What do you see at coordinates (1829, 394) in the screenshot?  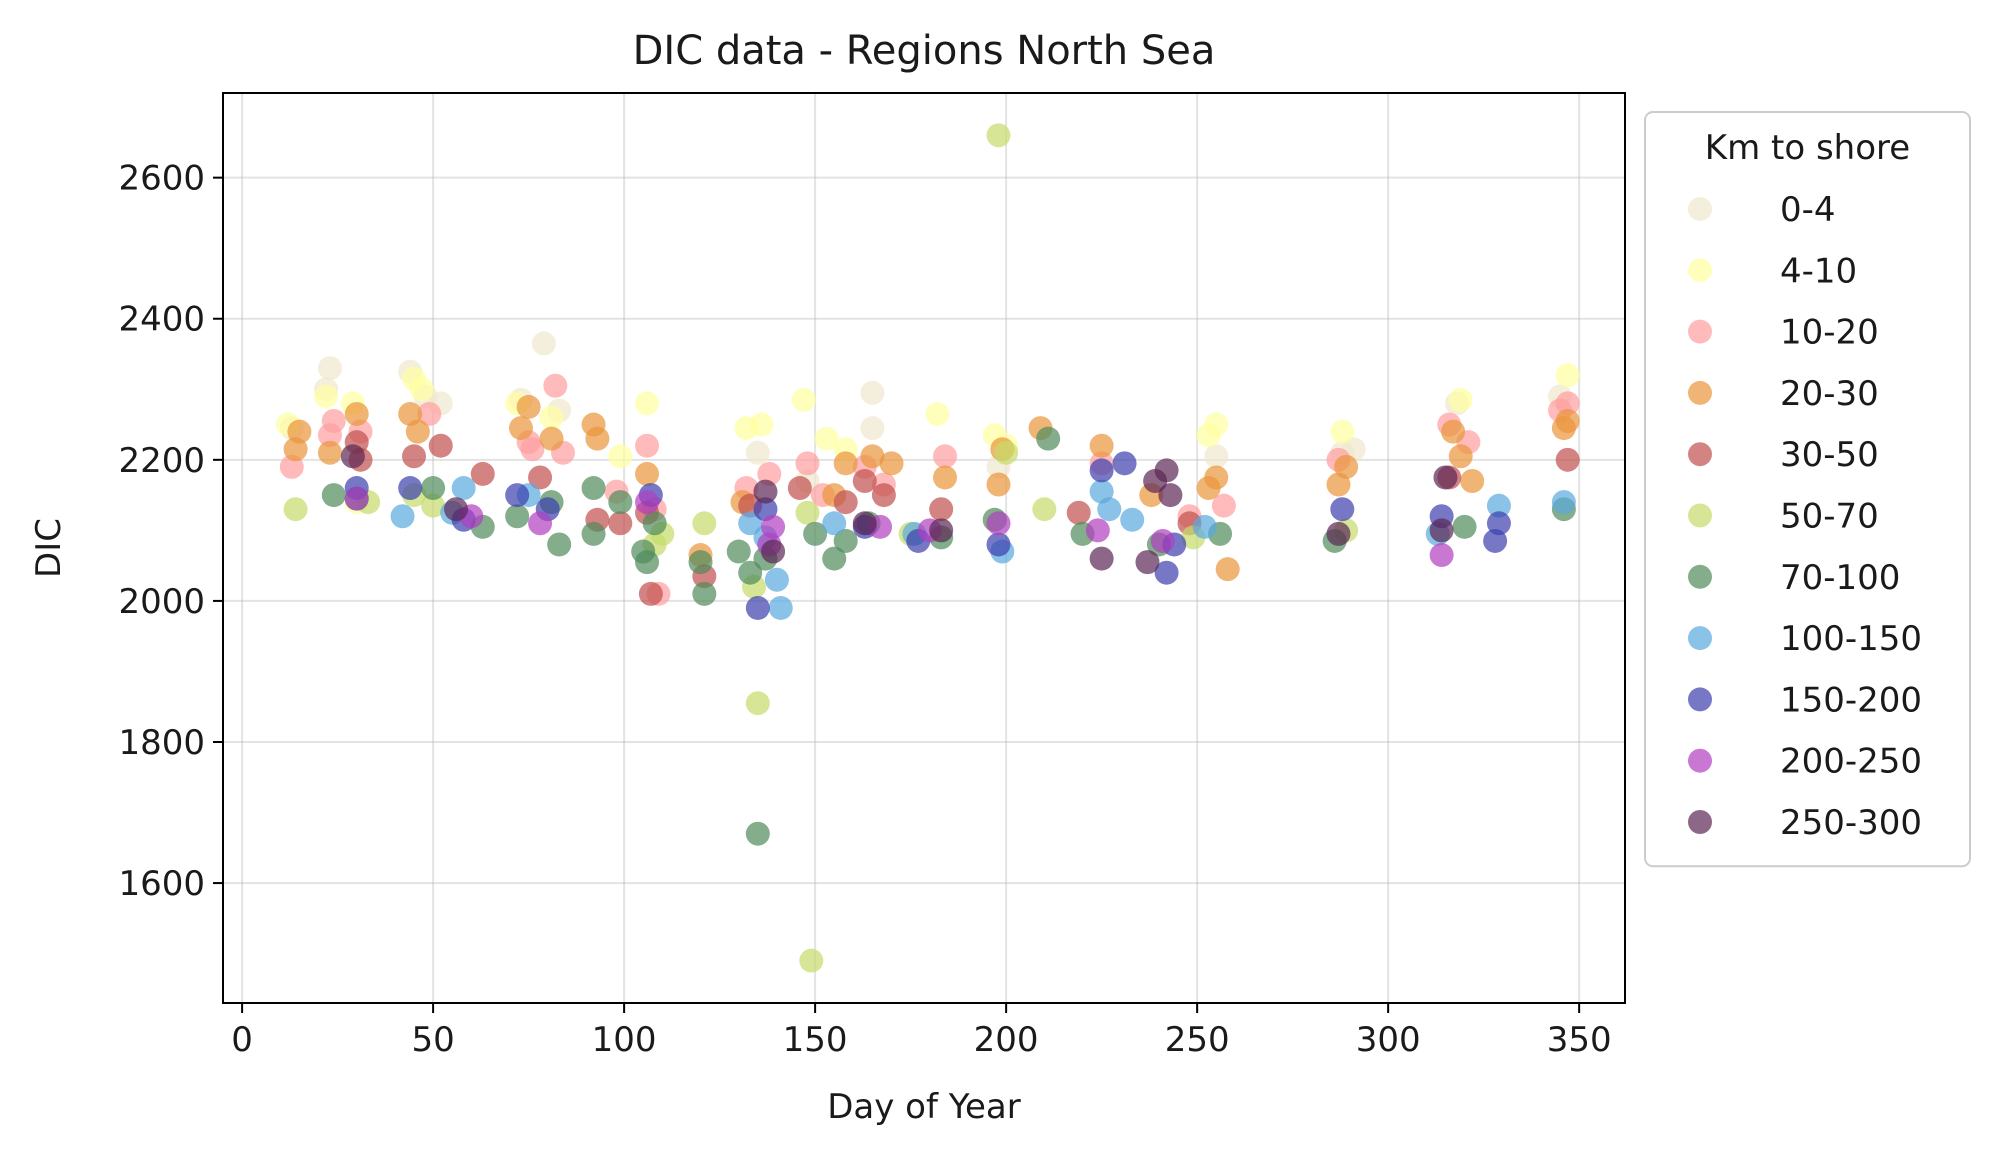 I see `legend-label: 20-30` at bounding box center [1829, 394].